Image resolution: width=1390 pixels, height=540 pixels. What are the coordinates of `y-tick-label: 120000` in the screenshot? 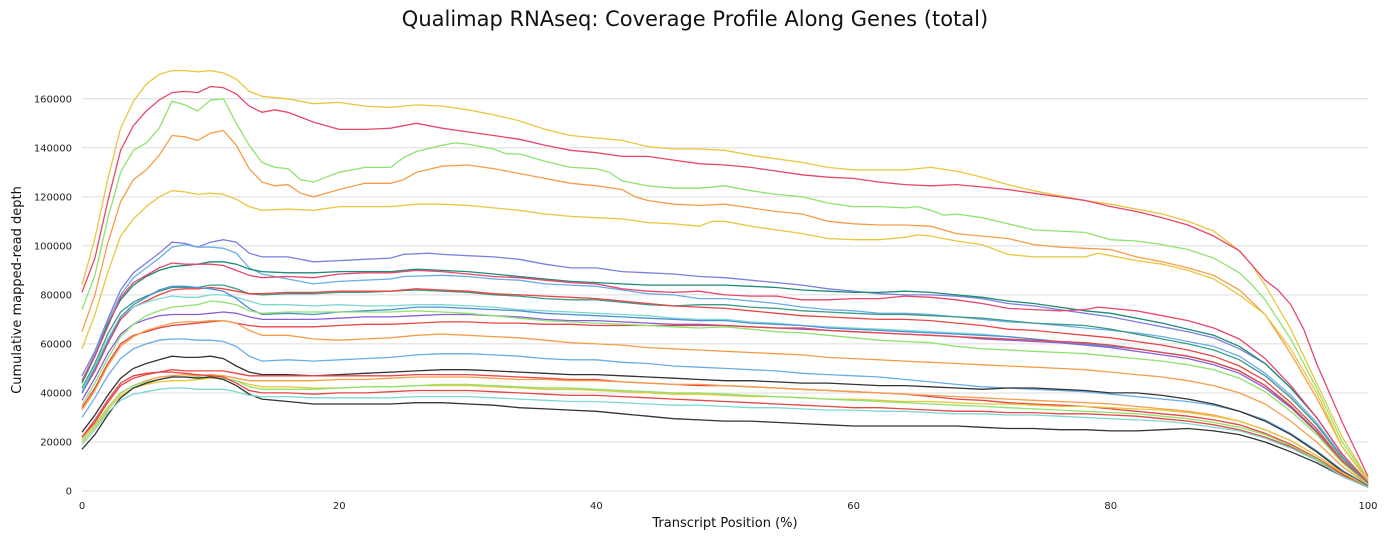 It's located at (53, 197).